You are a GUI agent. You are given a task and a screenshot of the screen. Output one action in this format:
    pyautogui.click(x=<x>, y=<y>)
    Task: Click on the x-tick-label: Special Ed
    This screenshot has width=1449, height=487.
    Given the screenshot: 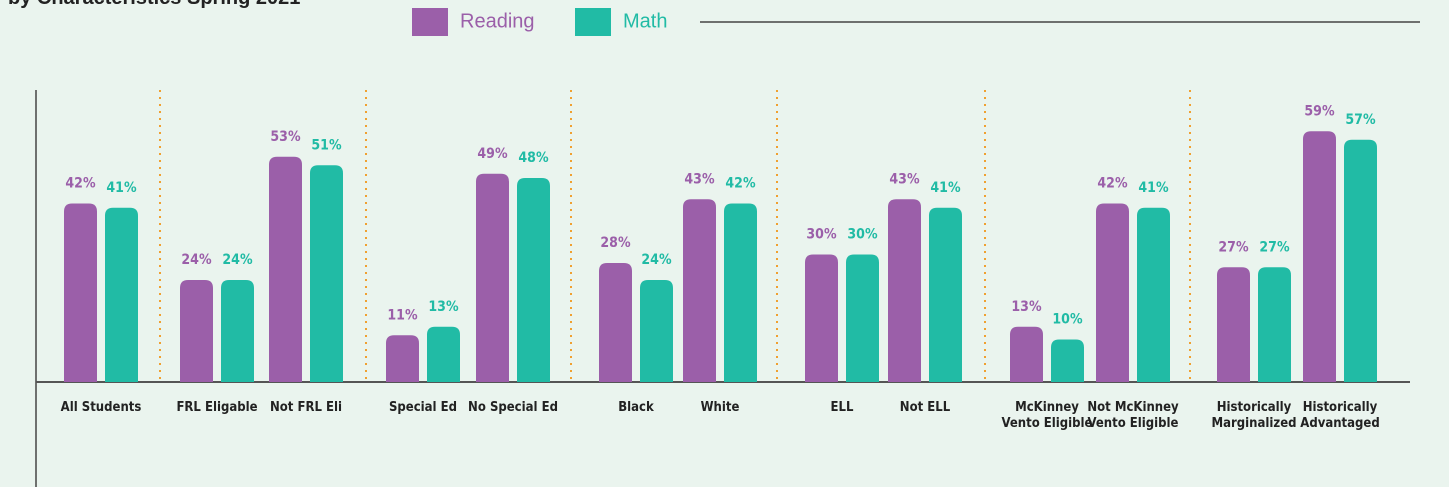 What is the action you would take?
    pyautogui.click(x=423, y=407)
    